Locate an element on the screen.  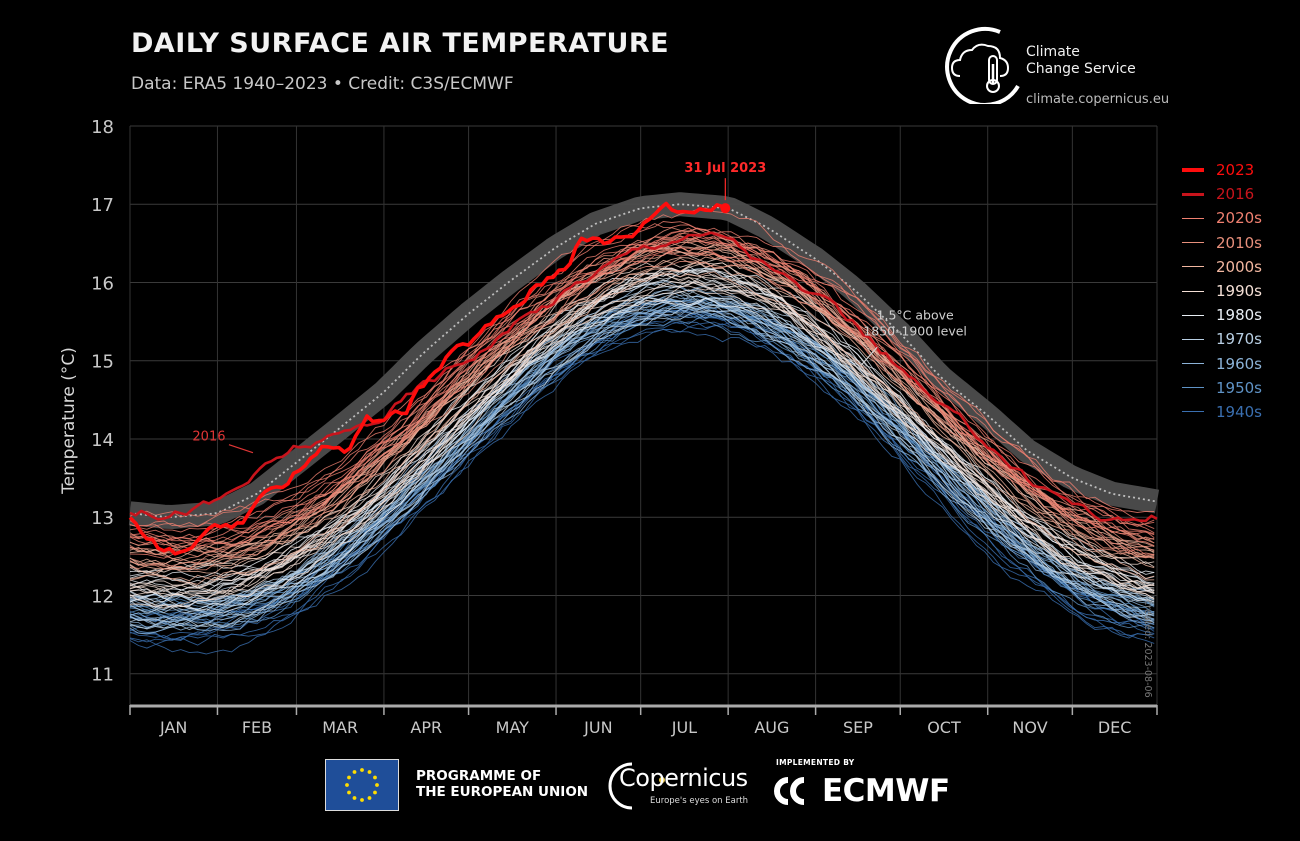
legend-label: 2020s is located at coordinates (1239, 218).